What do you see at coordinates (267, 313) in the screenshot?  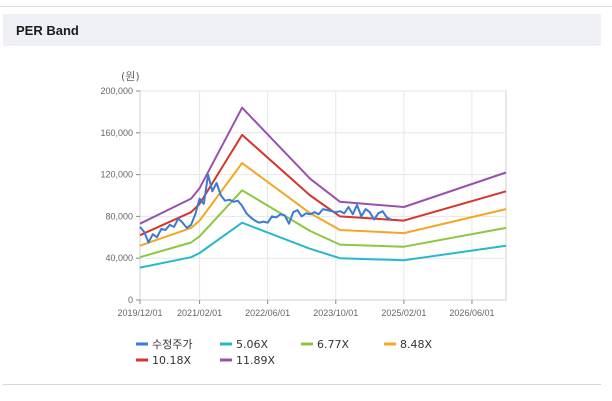 I see `x-tick-label: 2022/06/01` at bounding box center [267, 313].